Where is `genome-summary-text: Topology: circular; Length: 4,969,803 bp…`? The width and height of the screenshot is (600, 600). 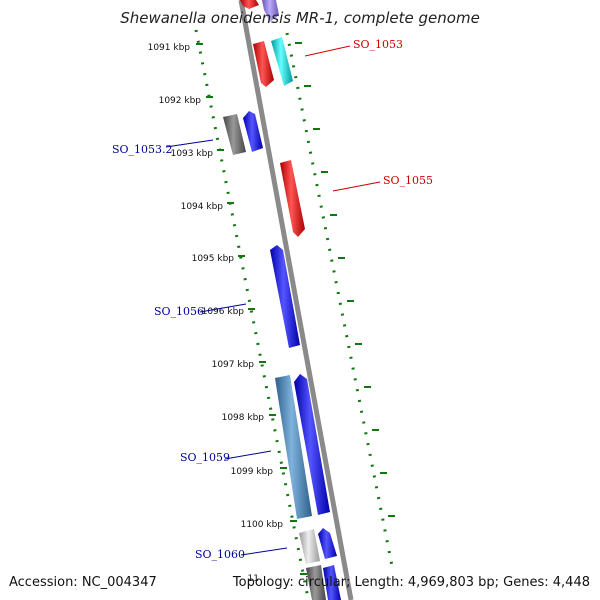
genome-summary-text: Topology: circular; Length: 4,969,803 bp… is located at coordinates (411, 582).